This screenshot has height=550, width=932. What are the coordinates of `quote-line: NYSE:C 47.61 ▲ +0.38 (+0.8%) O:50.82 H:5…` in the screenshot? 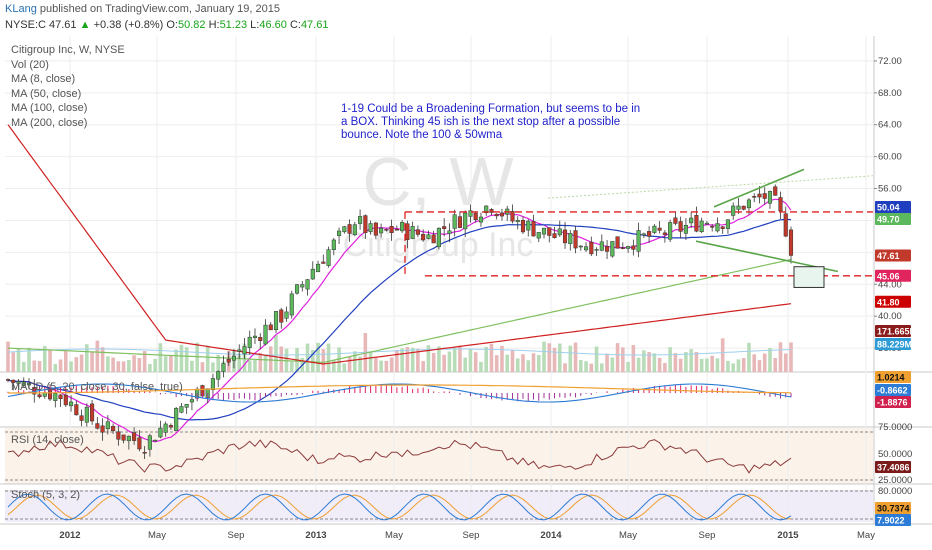 It's located at (166, 25).